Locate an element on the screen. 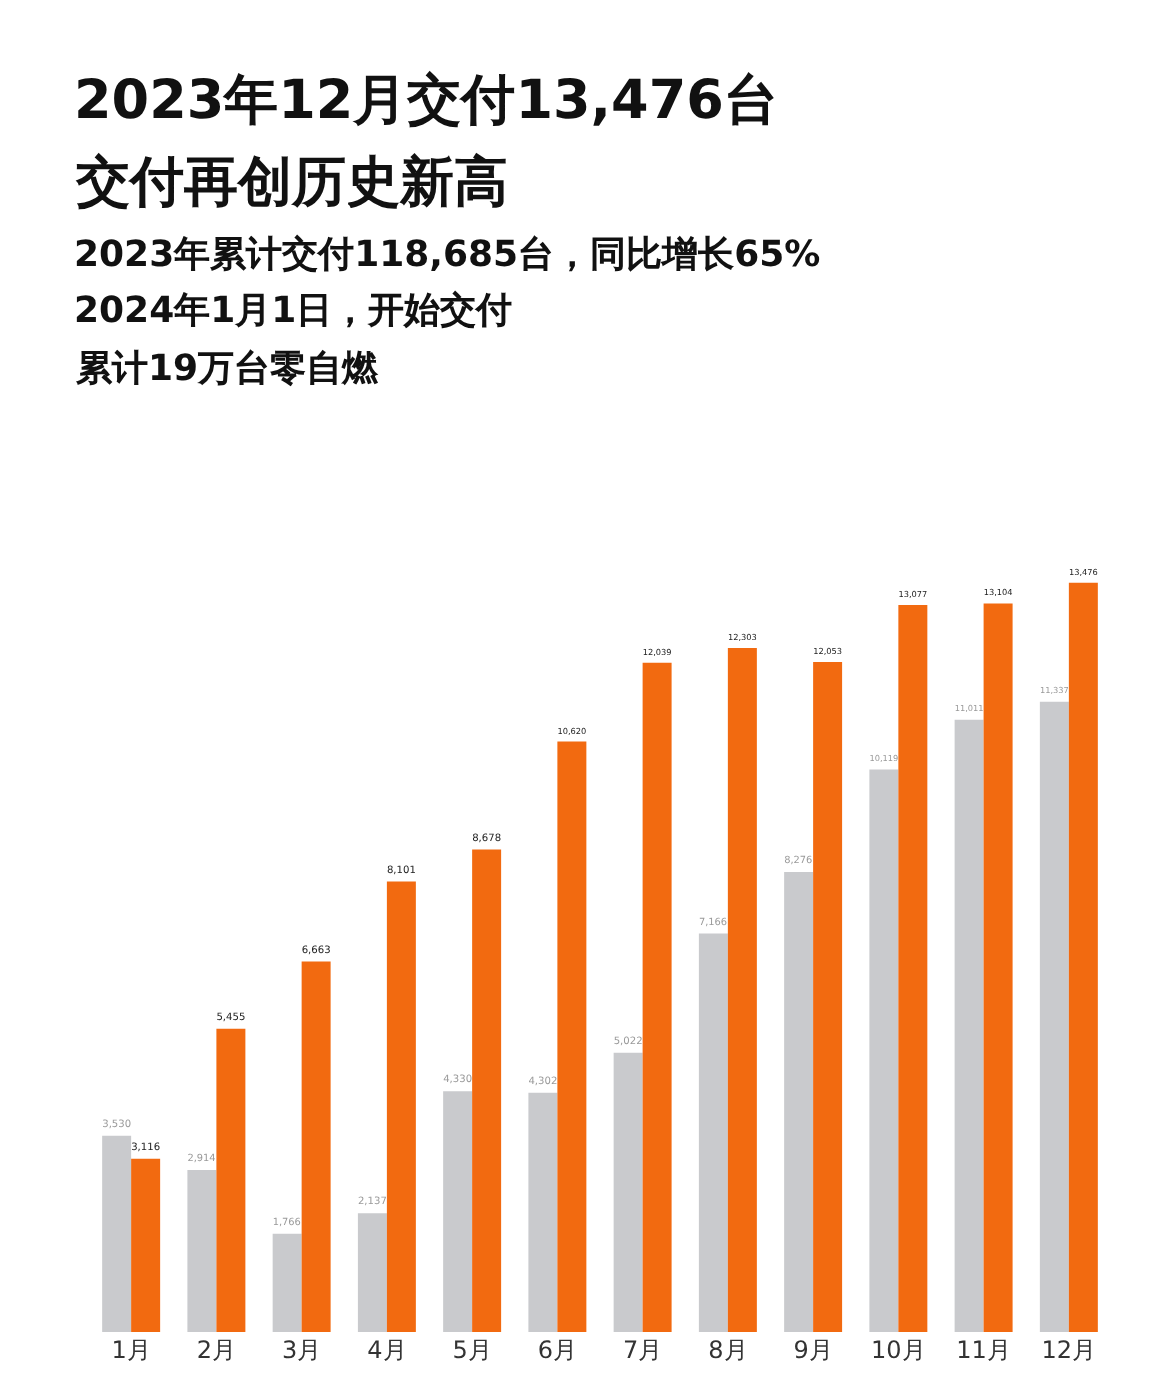 The width and height of the screenshot is (1170, 1392). x-tick-label: 8月 is located at coordinates (728, 1350).